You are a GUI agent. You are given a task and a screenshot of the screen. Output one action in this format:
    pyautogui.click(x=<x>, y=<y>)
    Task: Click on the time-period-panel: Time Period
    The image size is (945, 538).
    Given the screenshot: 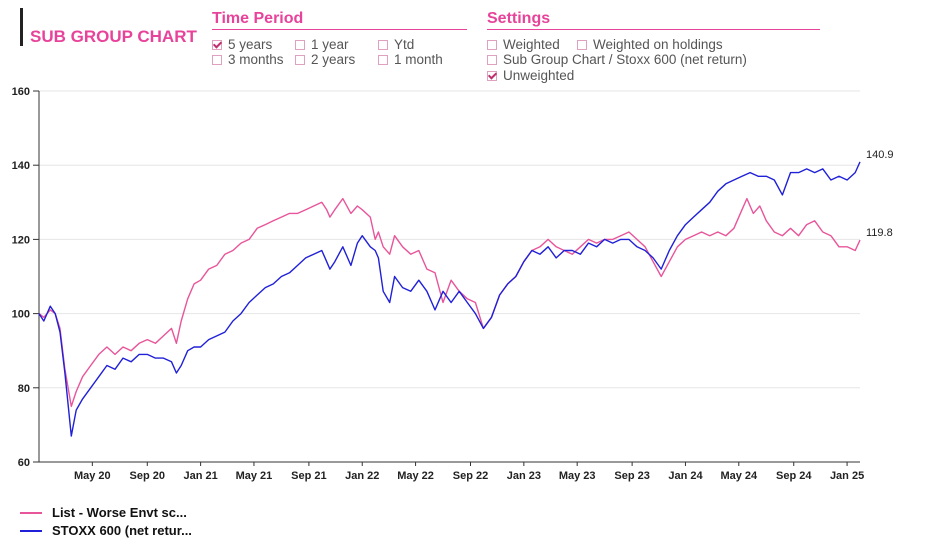 What is the action you would take?
    pyautogui.click(x=339, y=20)
    